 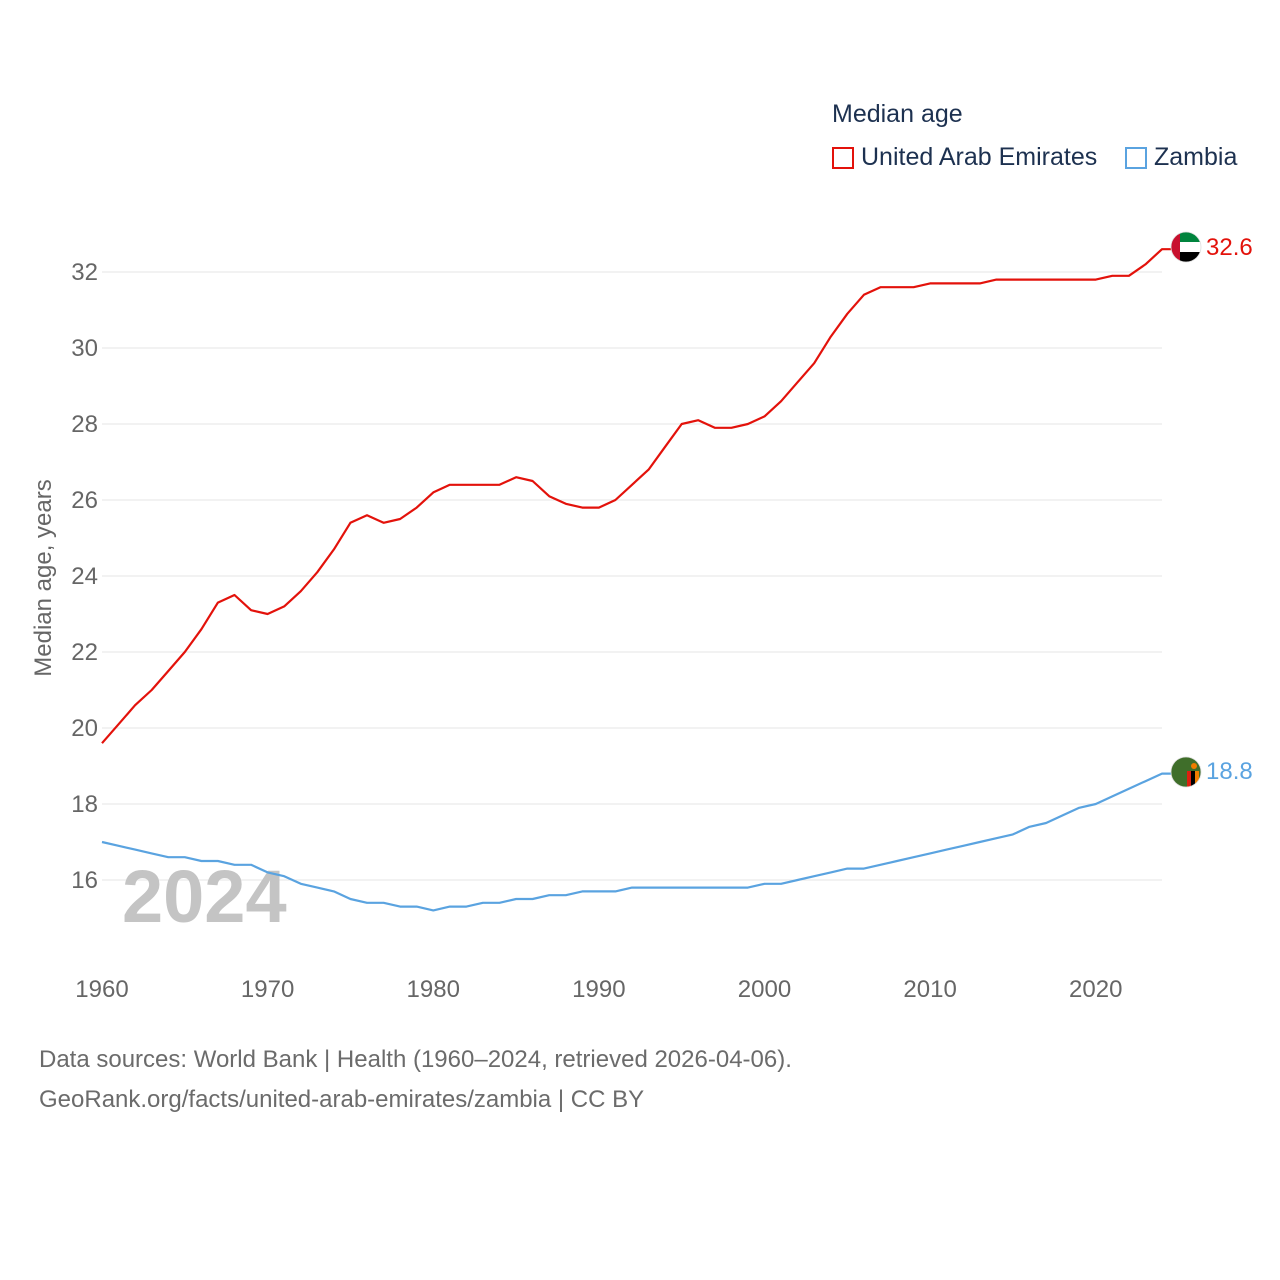 I want to click on y-tick-label: 32, so click(x=84, y=272).